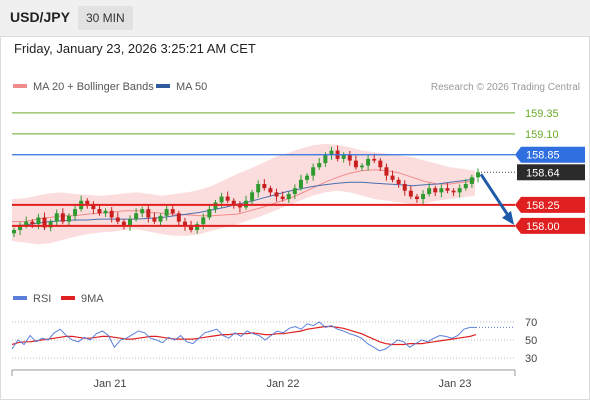 This screenshot has height=400, width=590. What do you see at coordinates (495, 195) in the screenshot?
I see `forecast-arrow-shaft` at bounding box center [495, 195].